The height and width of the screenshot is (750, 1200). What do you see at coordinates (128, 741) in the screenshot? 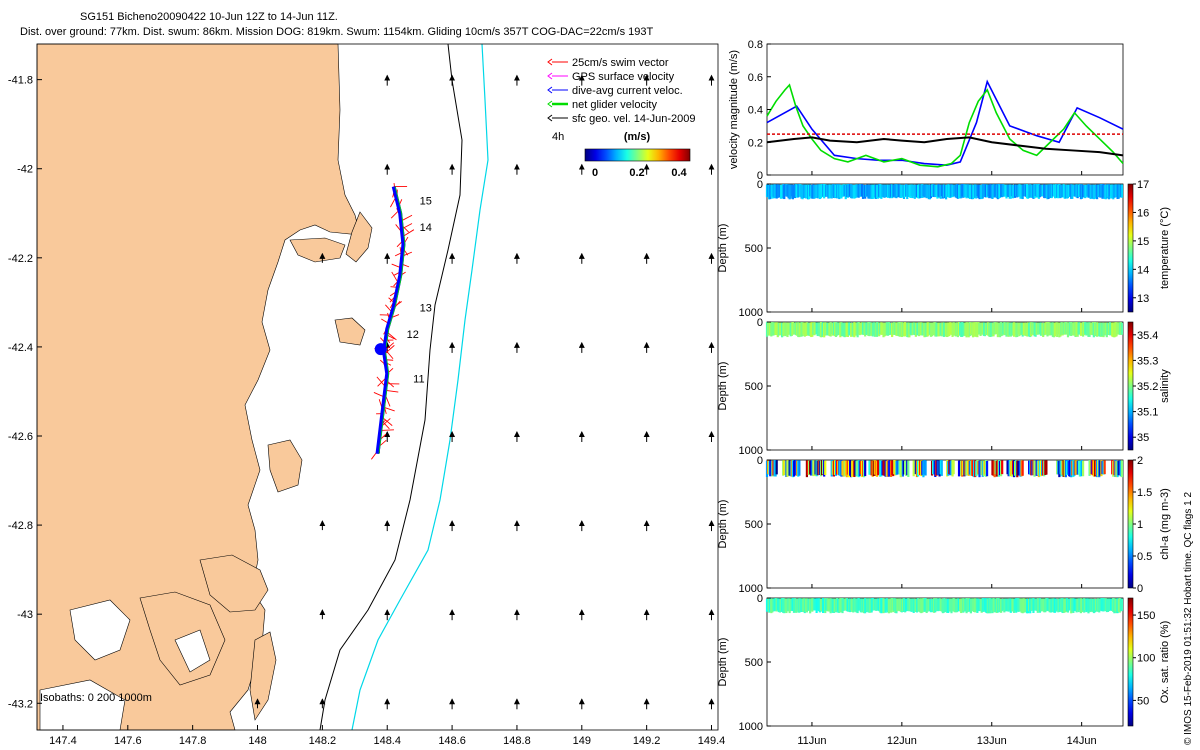
I see `x-tick-label: 147.6` at bounding box center [128, 741].